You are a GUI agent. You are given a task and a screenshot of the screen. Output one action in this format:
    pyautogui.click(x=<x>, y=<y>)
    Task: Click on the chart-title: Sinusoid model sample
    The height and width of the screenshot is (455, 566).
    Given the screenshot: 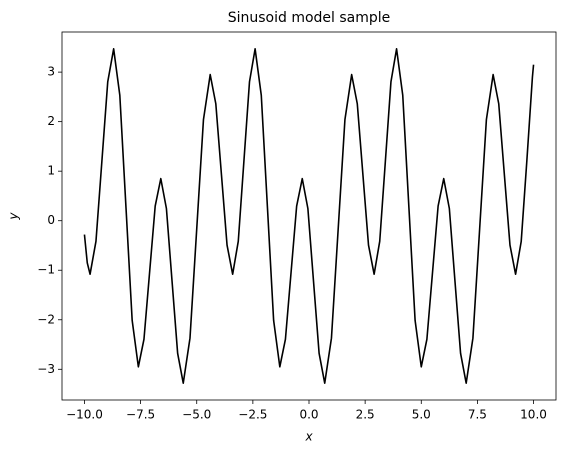 What is the action you would take?
    pyautogui.click(x=309, y=18)
    